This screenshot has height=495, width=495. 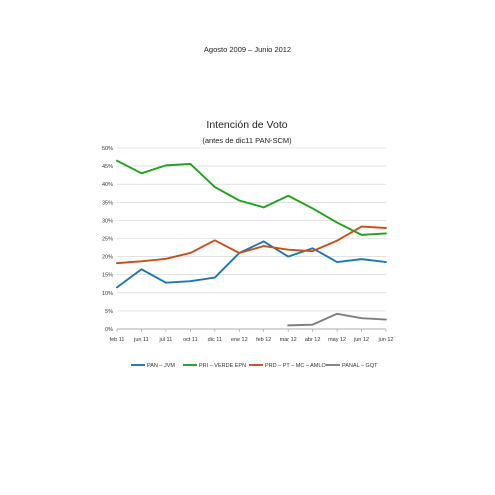 What do you see at coordinates (239, 340) in the screenshot?
I see `x-tick-label: ene 12` at bounding box center [239, 340].